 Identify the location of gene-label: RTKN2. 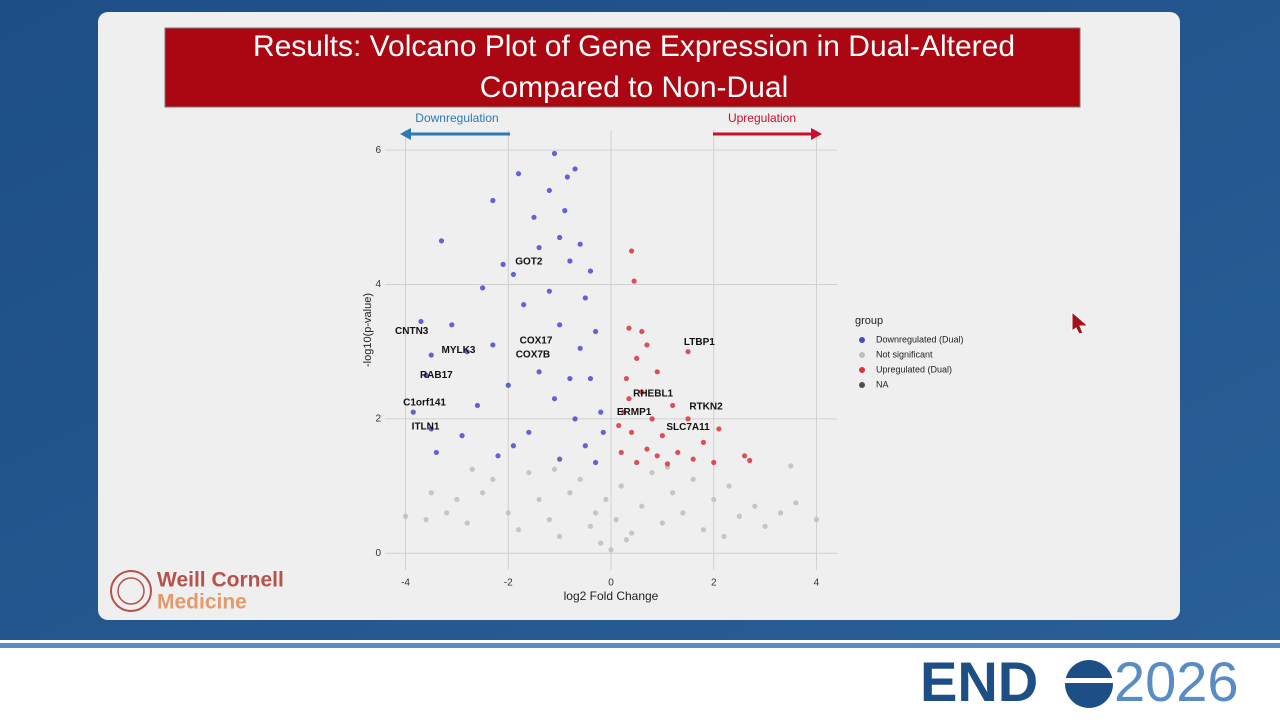
(706, 406).